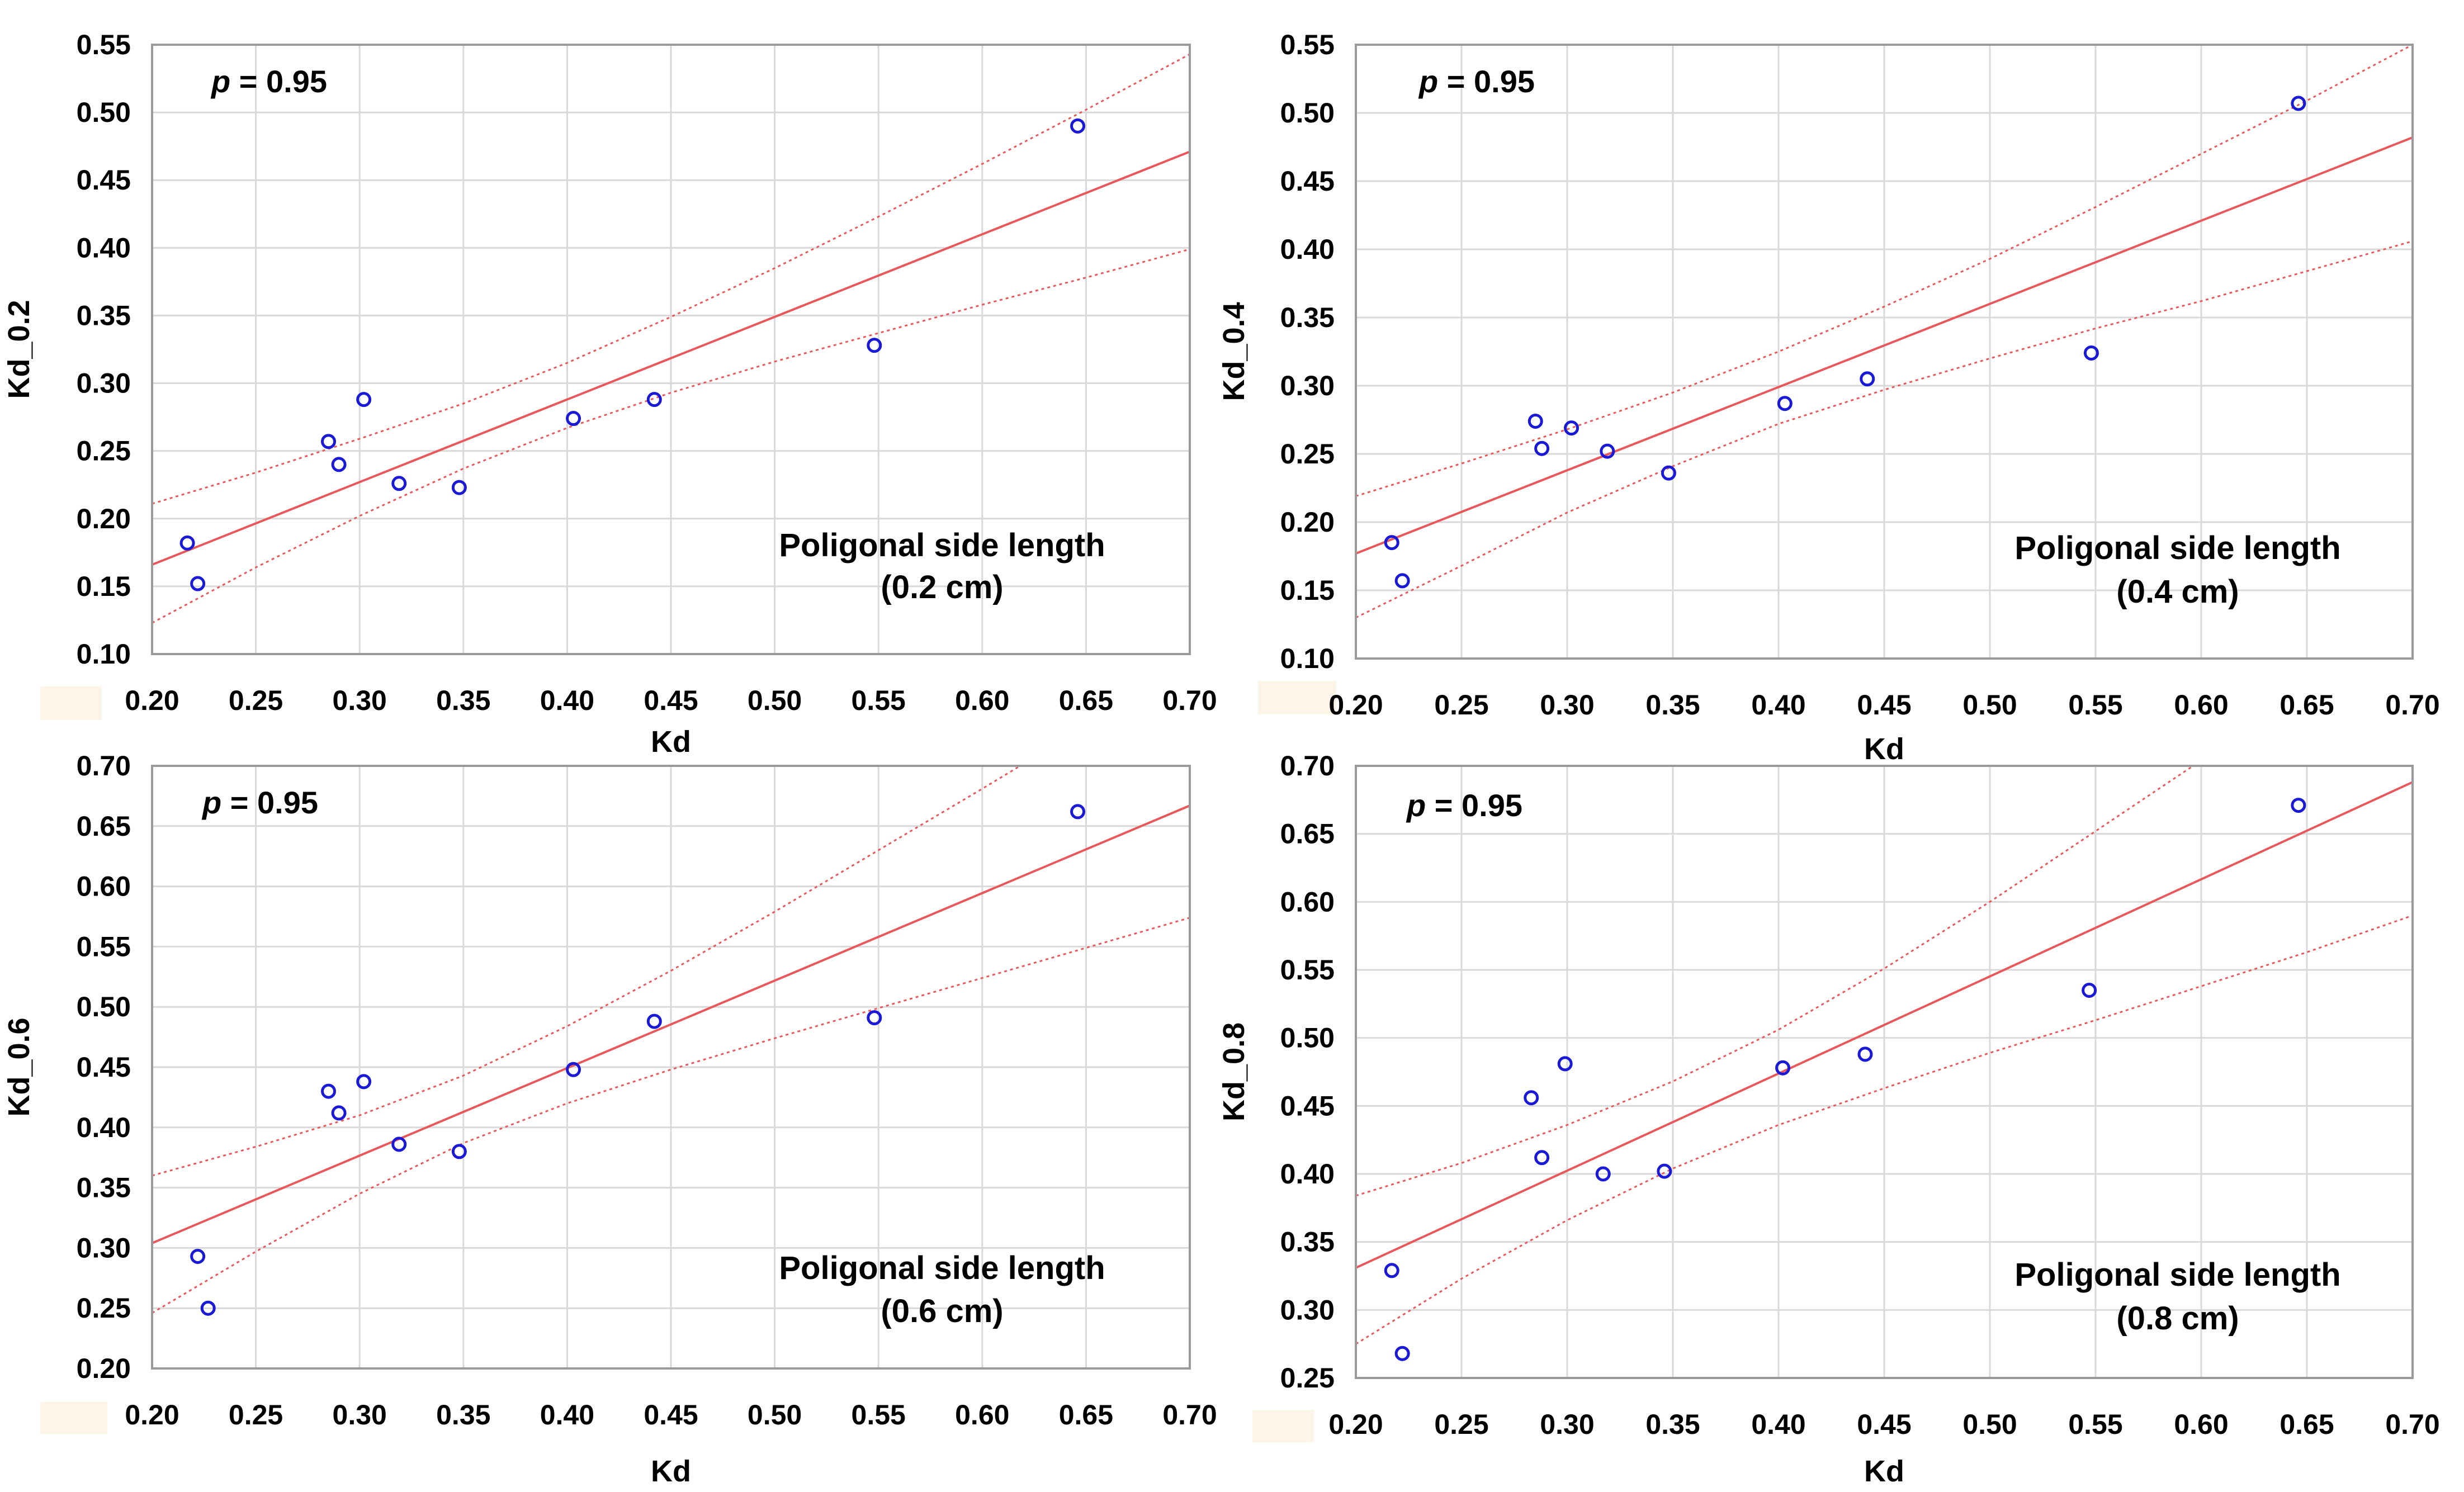 This screenshot has width=2464, height=1492. I want to click on y-tick-label: 0.15, so click(104, 586).